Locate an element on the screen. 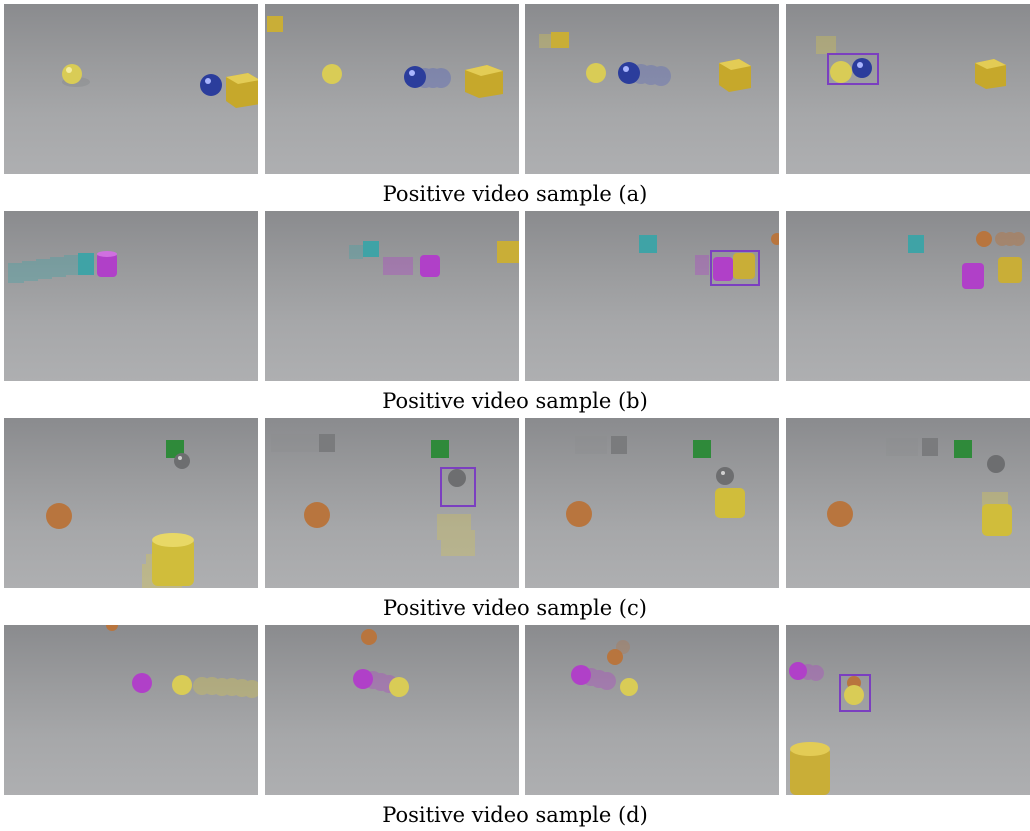  caption-c: Positive video sample (c) is located at coordinates (515, 608).